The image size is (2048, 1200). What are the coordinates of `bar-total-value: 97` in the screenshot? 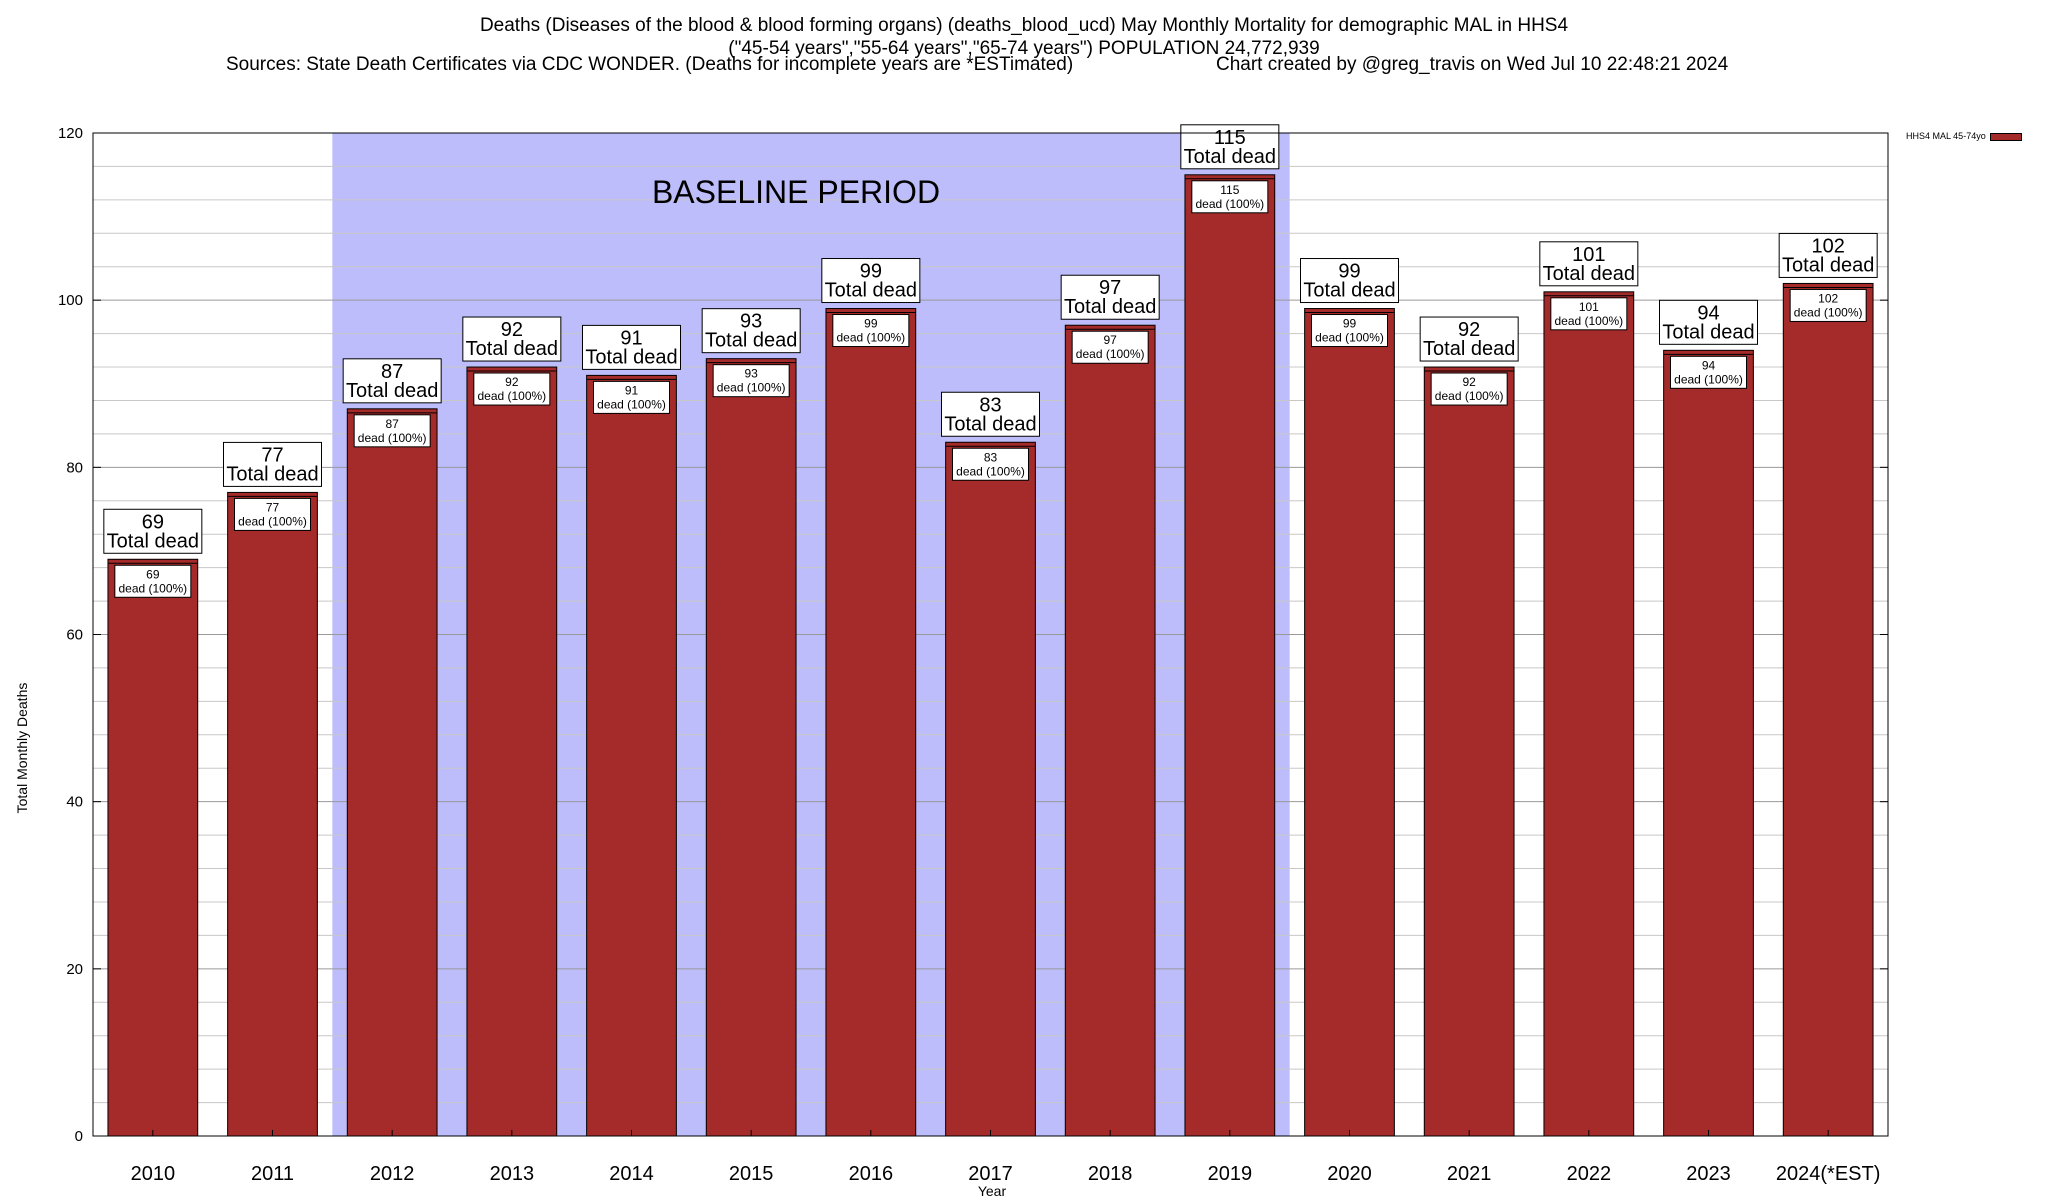 It's located at (1110, 288).